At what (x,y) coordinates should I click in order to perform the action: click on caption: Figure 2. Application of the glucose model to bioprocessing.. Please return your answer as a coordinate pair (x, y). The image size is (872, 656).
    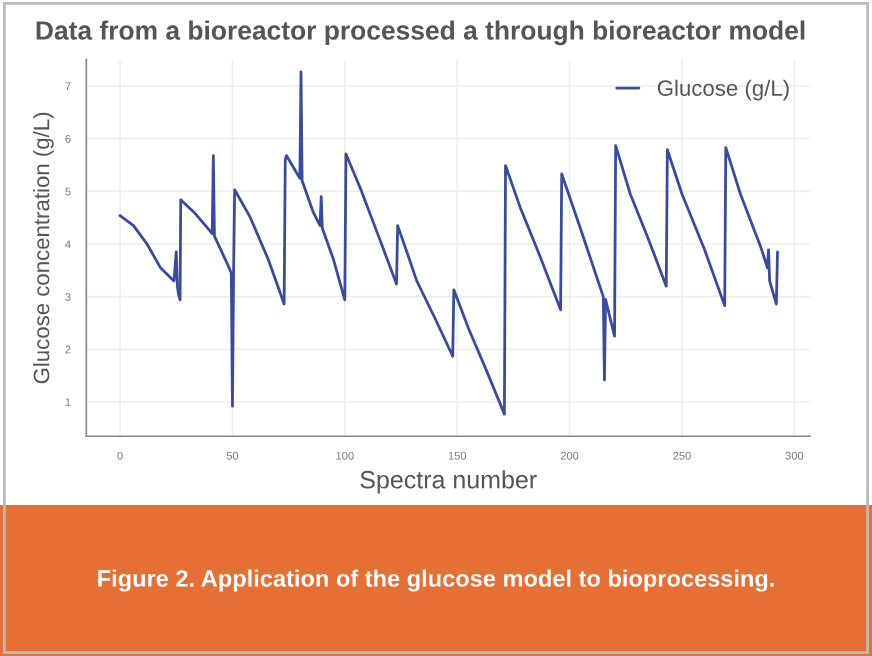
    Looking at the image, I should click on (436, 580).